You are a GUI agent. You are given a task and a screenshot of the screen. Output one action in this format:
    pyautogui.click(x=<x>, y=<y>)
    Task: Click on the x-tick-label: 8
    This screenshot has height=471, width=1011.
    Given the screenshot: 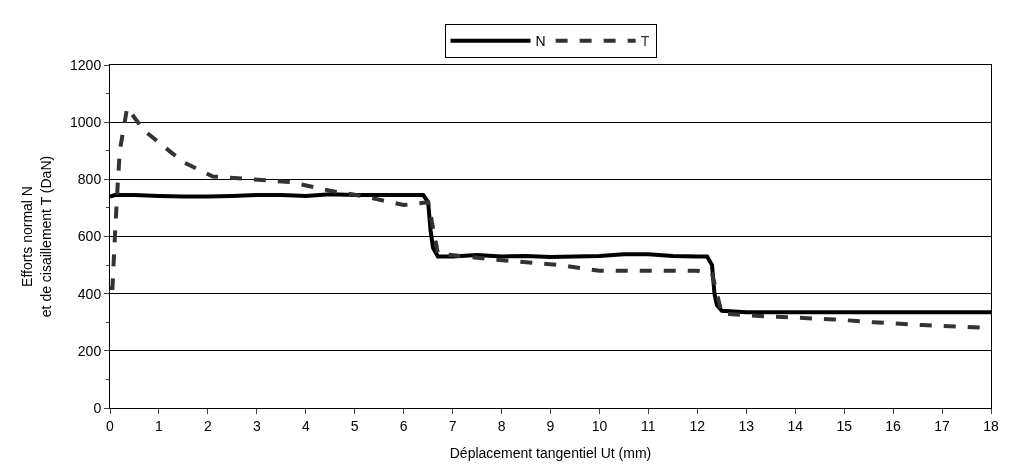 What is the action you would take?
    pyautogui.click(x=501, y=425)
    